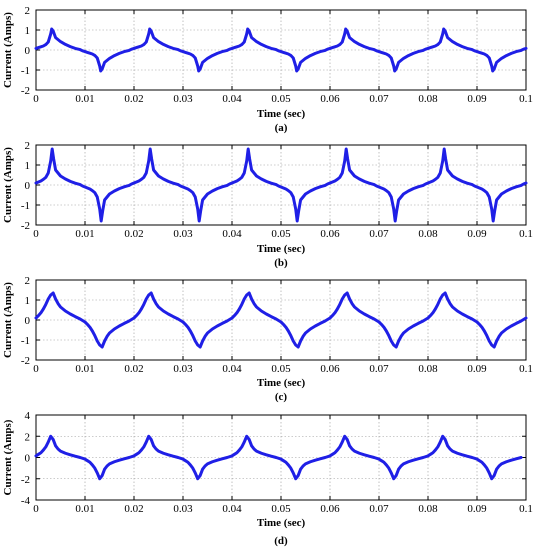 This screenshot has height=550, width=542. I want to click on panel-label: (c), so click(281, 397).